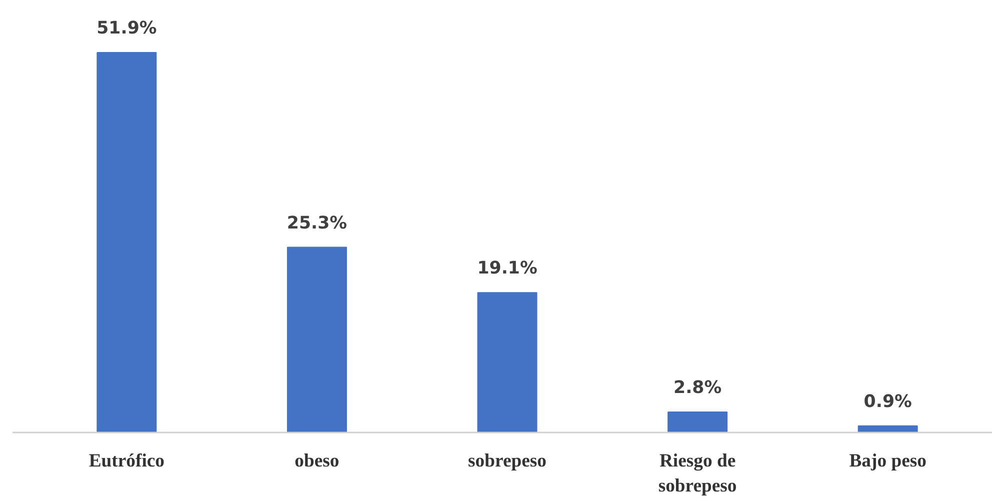 The width and height of the screenshot is (992, 500). I want to click on data-label: 19.1%, so click(507, 268).